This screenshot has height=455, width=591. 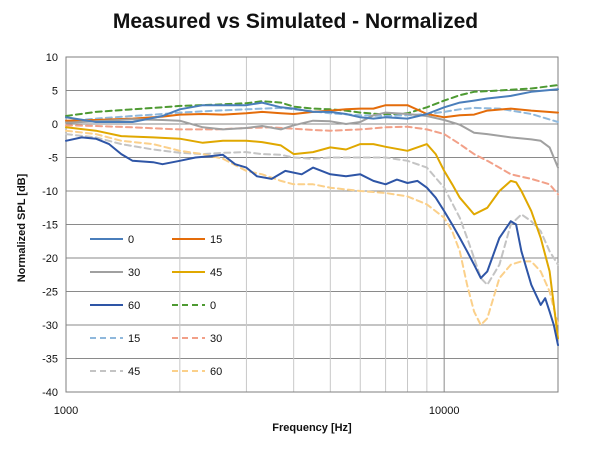 What do you see at coordinates (52, 58) in the screenshot?
I see `y-tick-label: 10` at bounding box center [52, 58].